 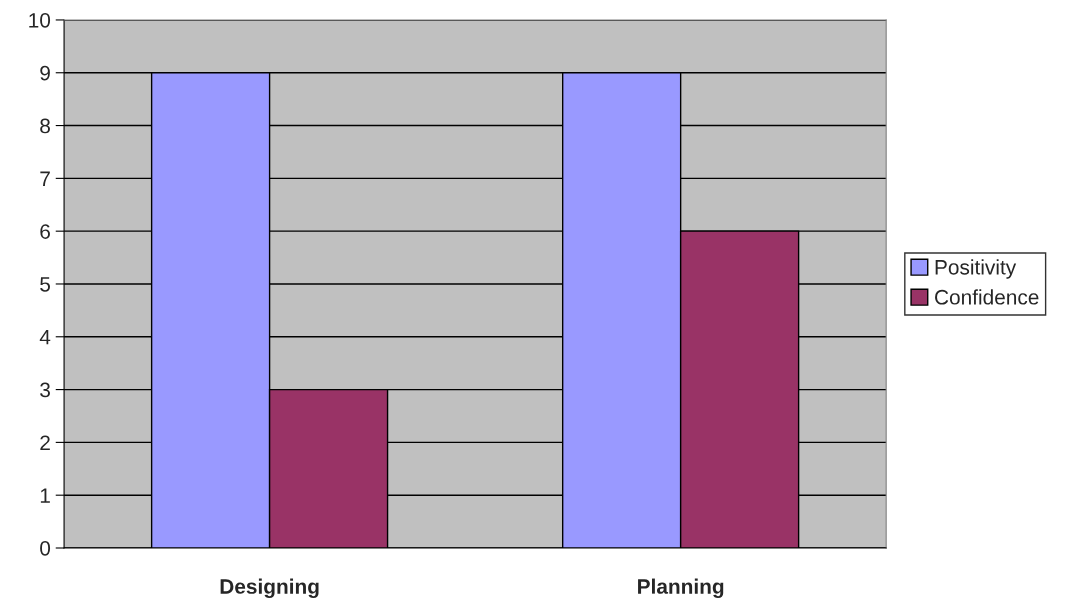 What do you see at coordinates (45, 73) in the screenshot?
I see `y-tick-label: 9` at bounding box center [45, 73].